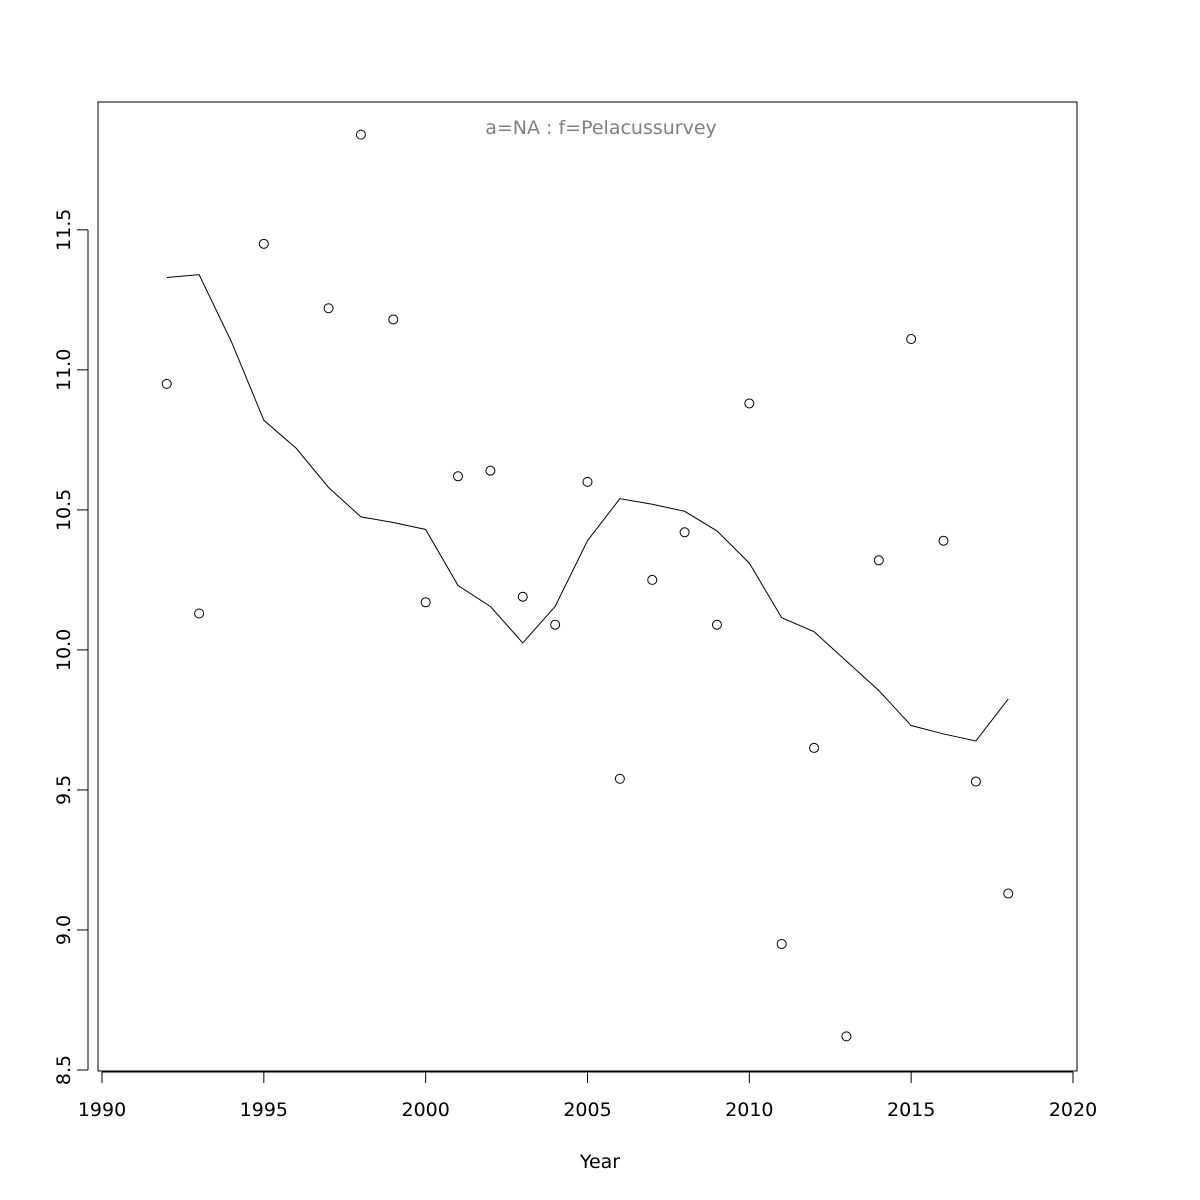 This screenshot has width=1200, height=1200. I want to click on x-tick-label: 1990, so click(102, 1110).